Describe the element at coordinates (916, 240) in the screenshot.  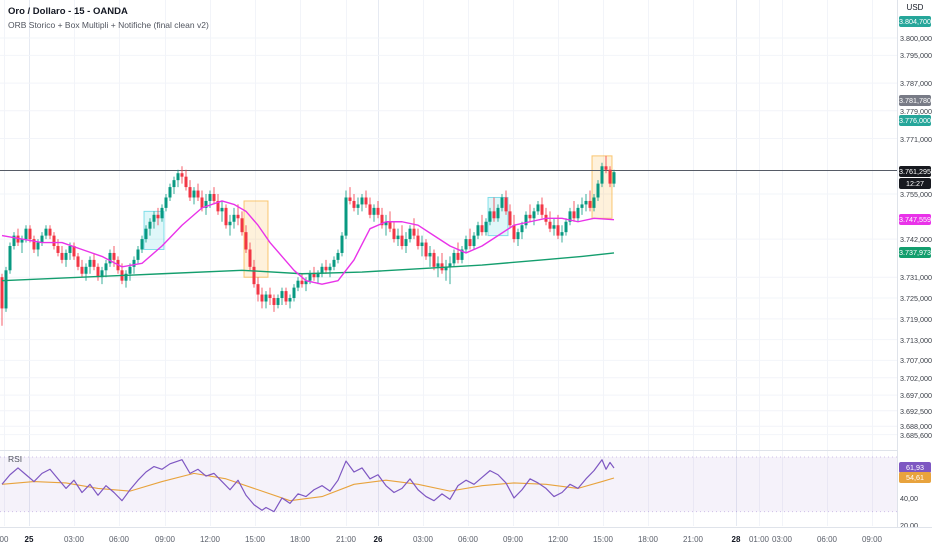
I see `price-label-3742: 3.742,000` at that location.